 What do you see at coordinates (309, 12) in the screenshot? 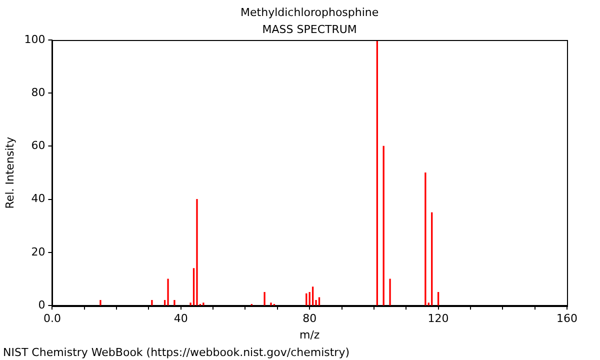
I see `chart-title: Methyldichlorophosphine` at bounding box center [309, 12].